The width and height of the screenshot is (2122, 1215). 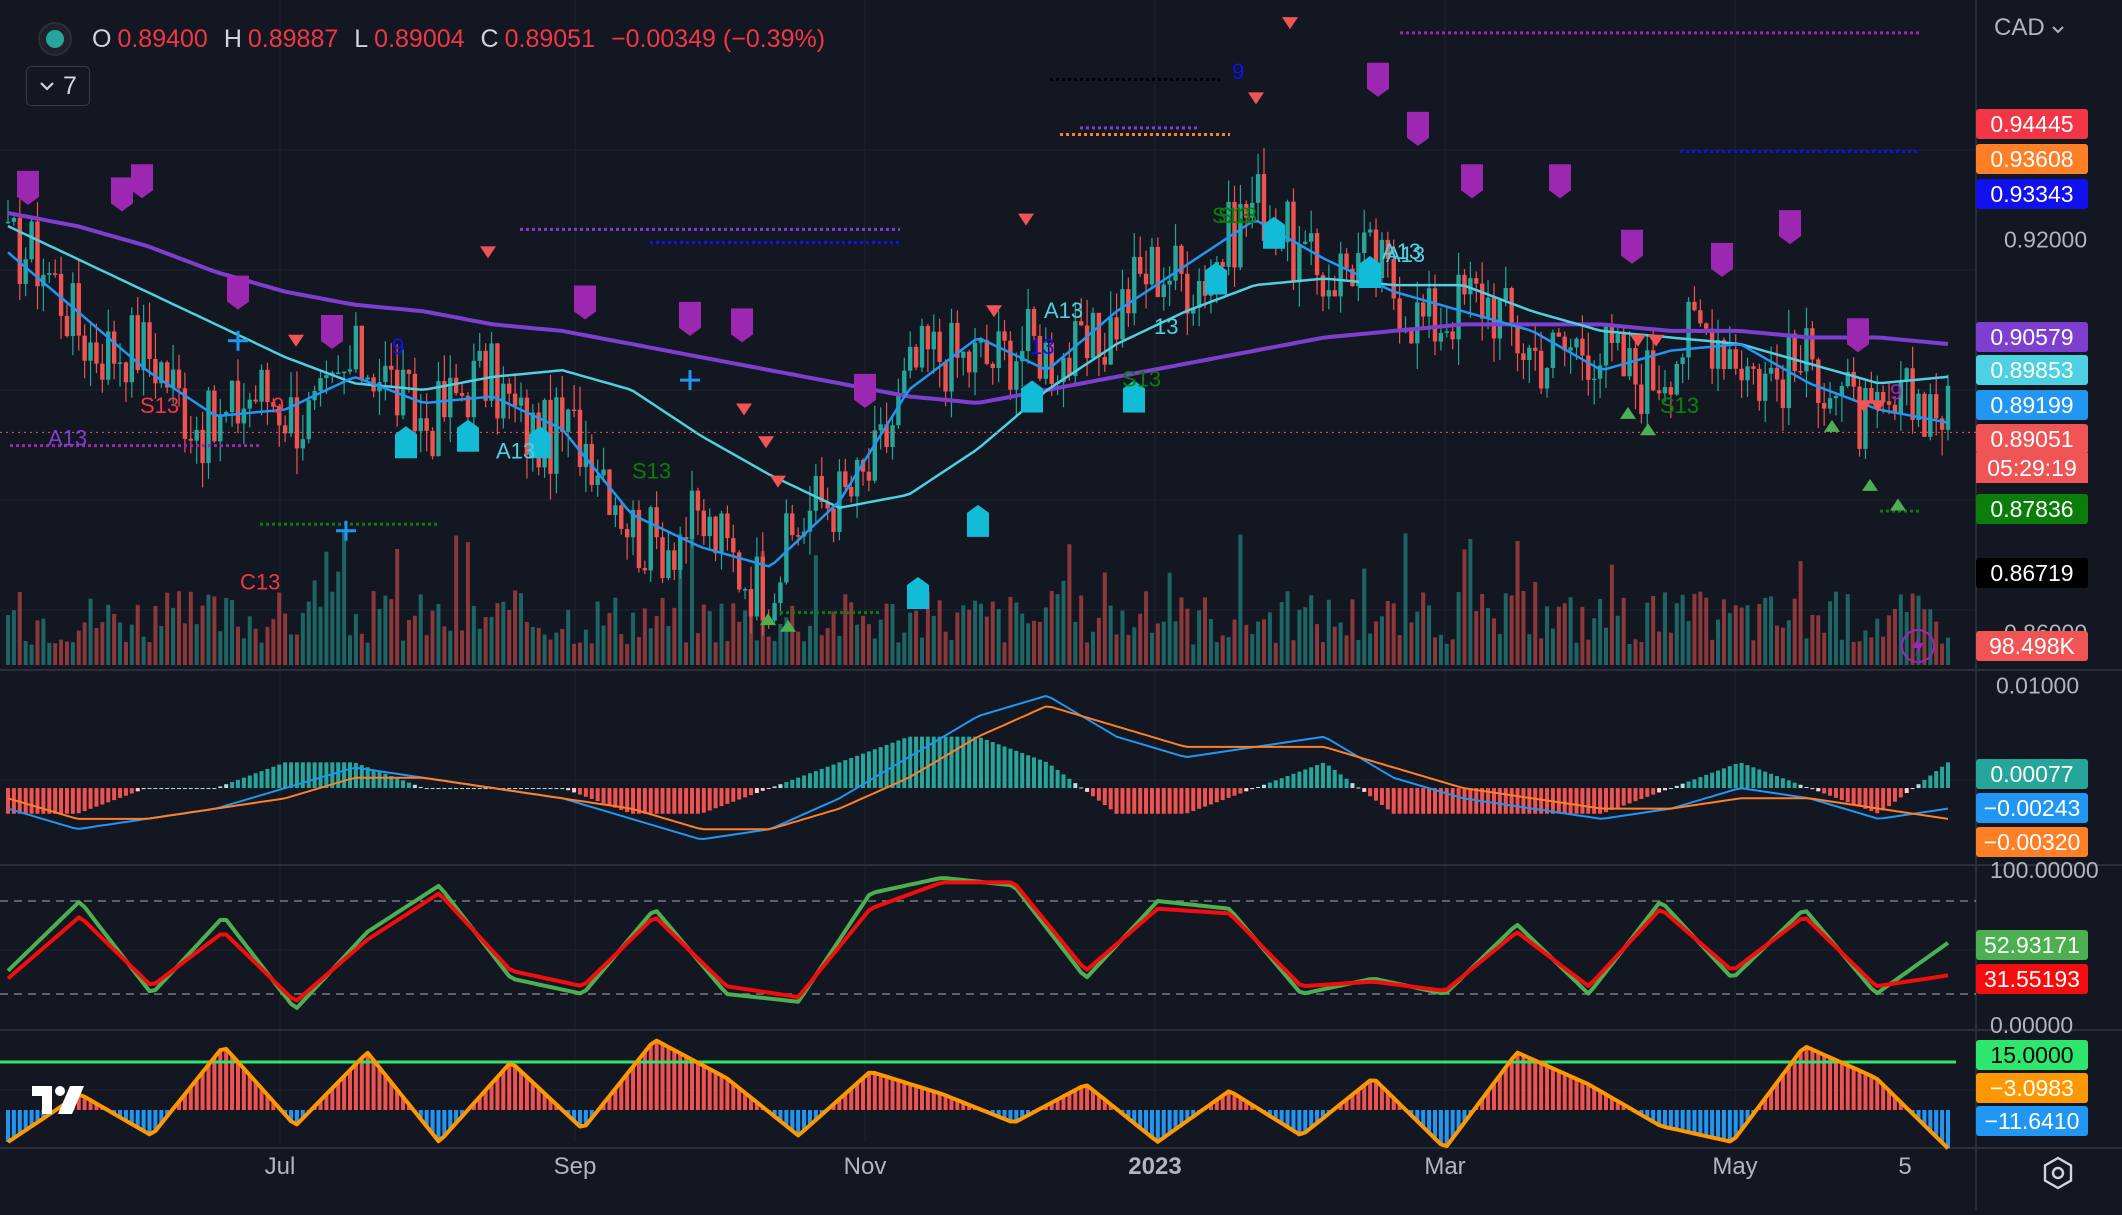 I want to click on gear-icon, so click(x=2058, y=1173).